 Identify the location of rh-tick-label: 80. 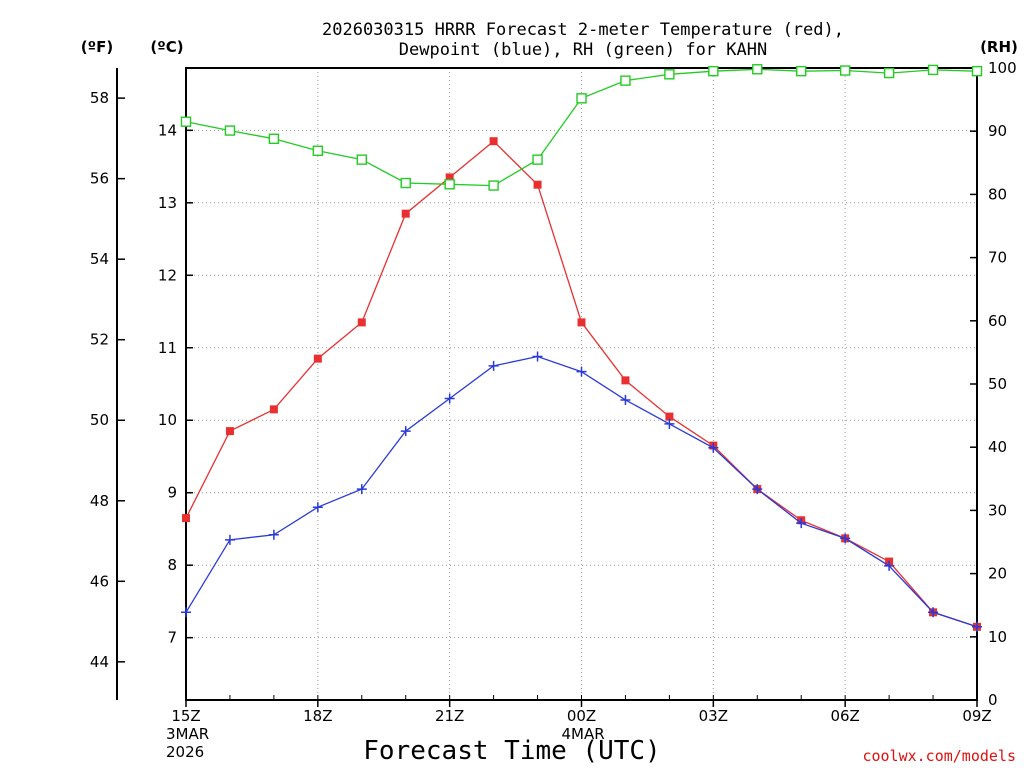
(997, 194).